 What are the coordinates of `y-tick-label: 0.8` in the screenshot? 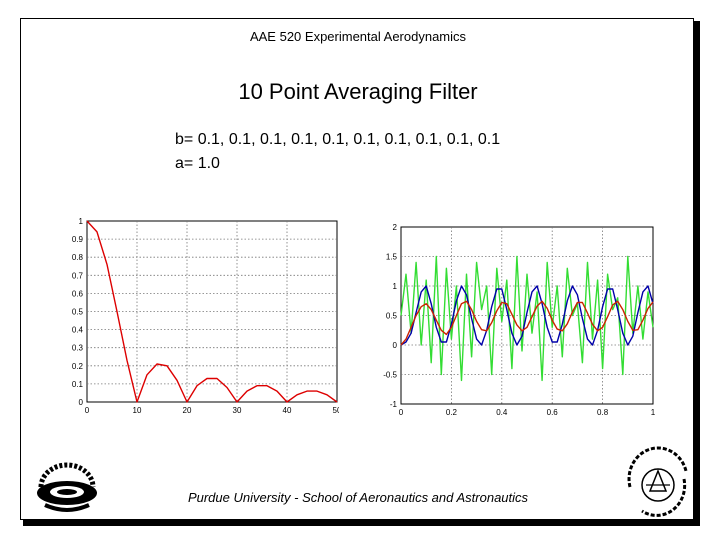 It's located at (78, 257).